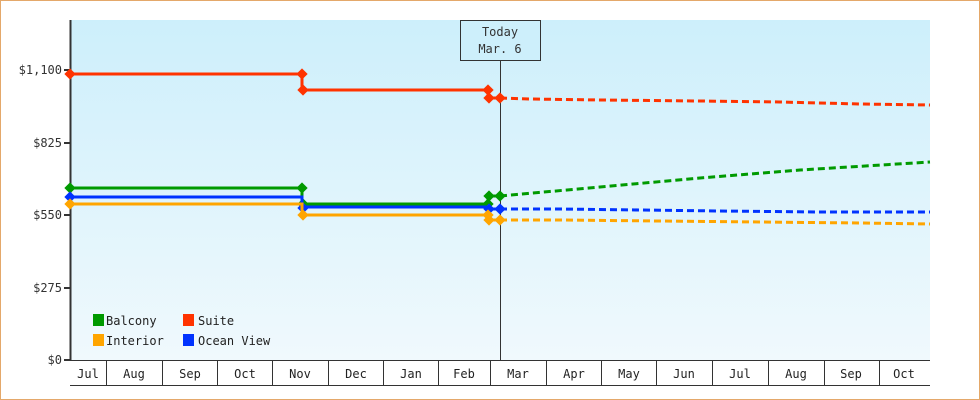 The image size is (980, 400). Describe the element at coordinates (500, 190) in the screenshot. I see `today-marker: Today Mar. 6` at that location.